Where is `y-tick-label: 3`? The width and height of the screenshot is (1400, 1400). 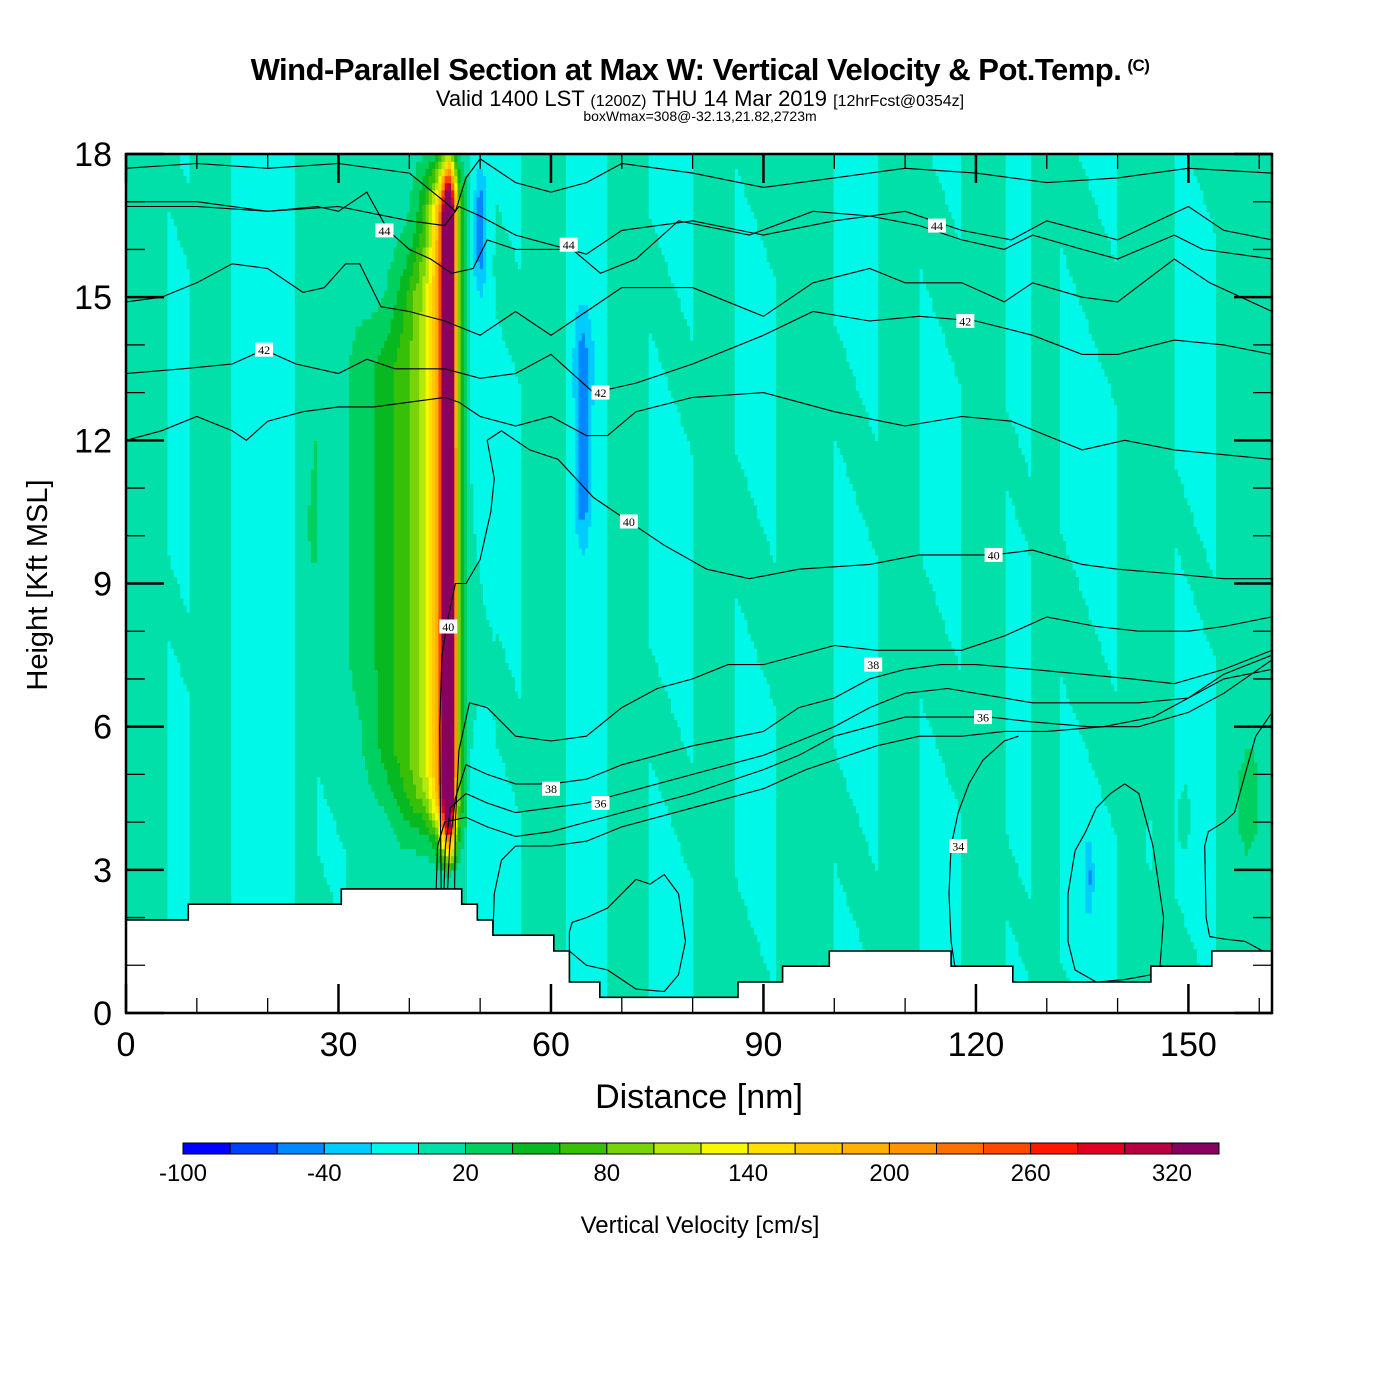 y-tick-label: 3 is located at coordinates (102, 871).